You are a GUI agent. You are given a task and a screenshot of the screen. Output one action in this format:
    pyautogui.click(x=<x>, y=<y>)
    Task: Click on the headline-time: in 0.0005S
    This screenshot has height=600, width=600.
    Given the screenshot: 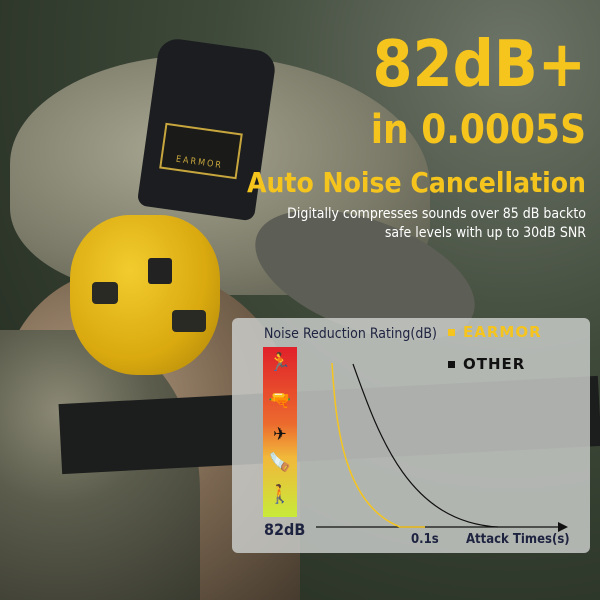 What is the action you would take?
    pyautogui.click(x=478, y=130)
    